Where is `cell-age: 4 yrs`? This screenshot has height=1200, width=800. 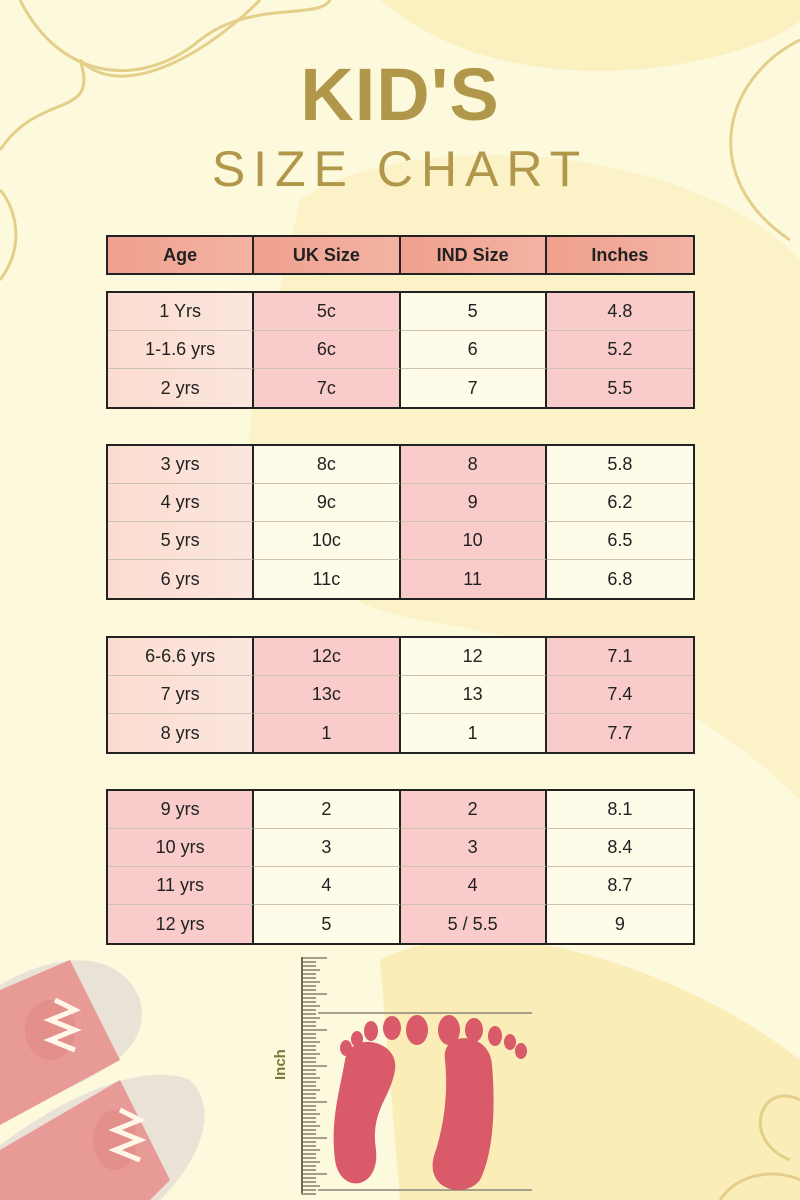
cell-age: 4 yrs is located at coordinates (181, 503).